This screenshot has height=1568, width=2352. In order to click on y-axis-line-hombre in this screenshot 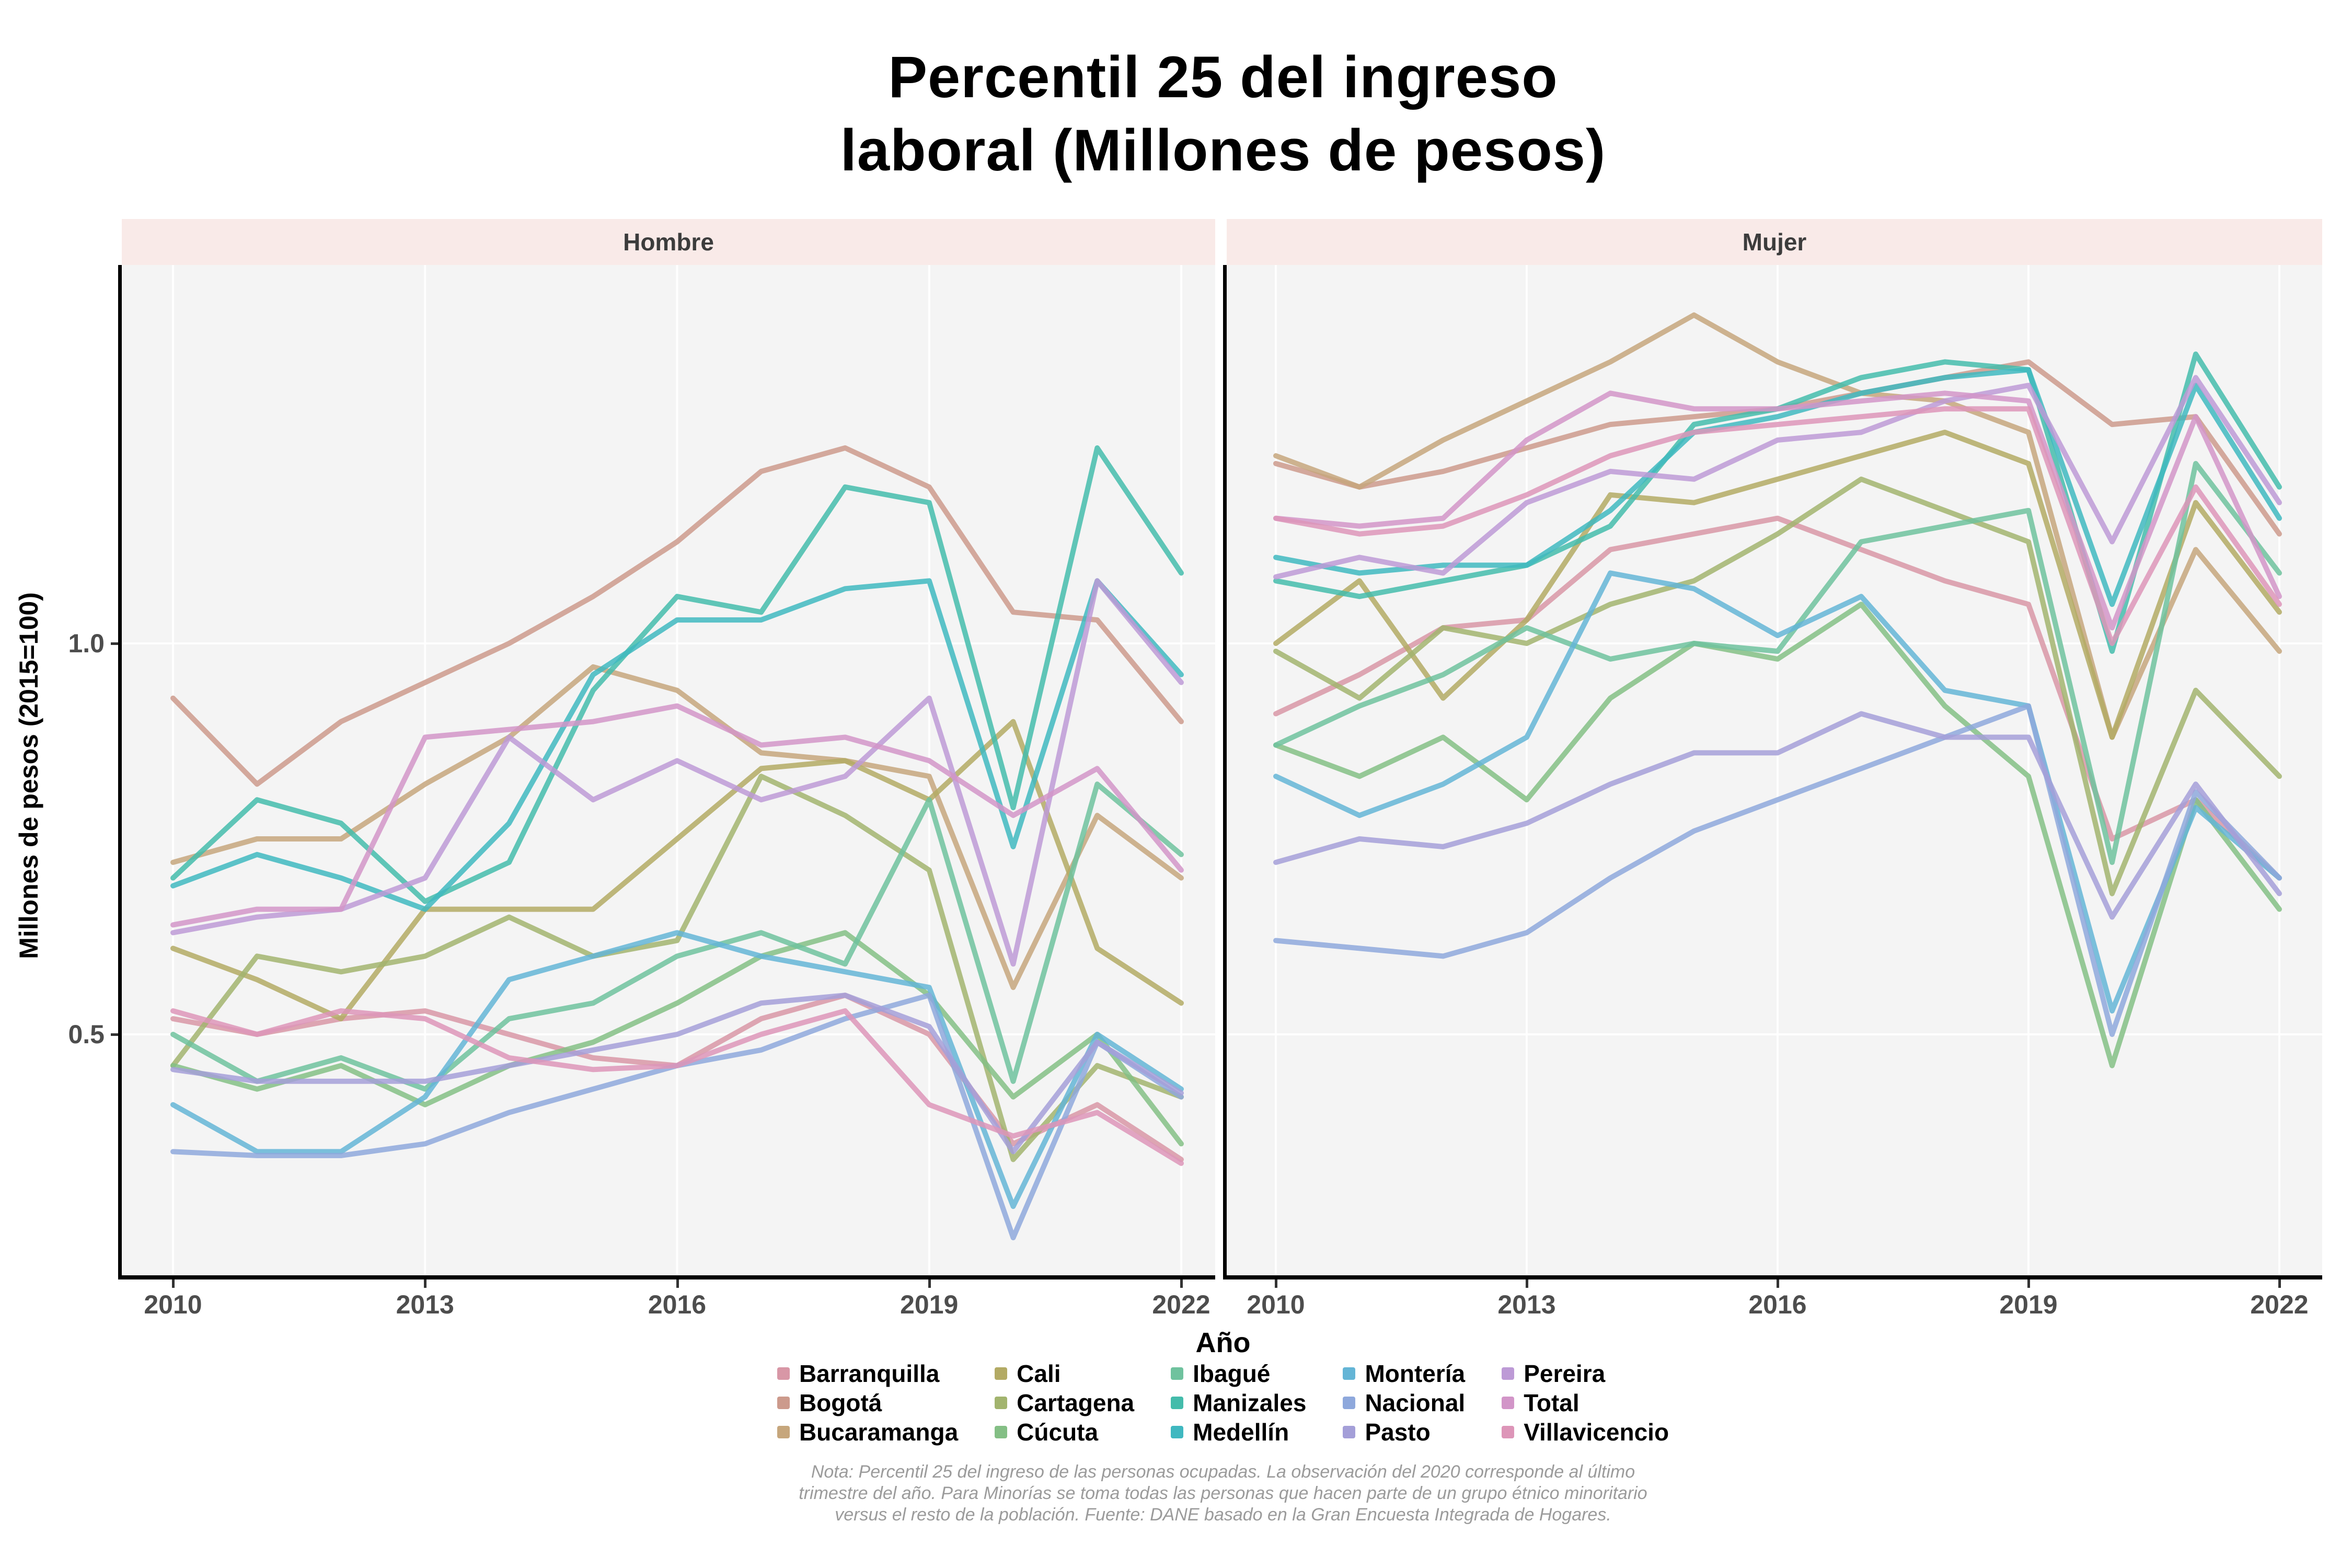, I will do `click(120, 772)`.